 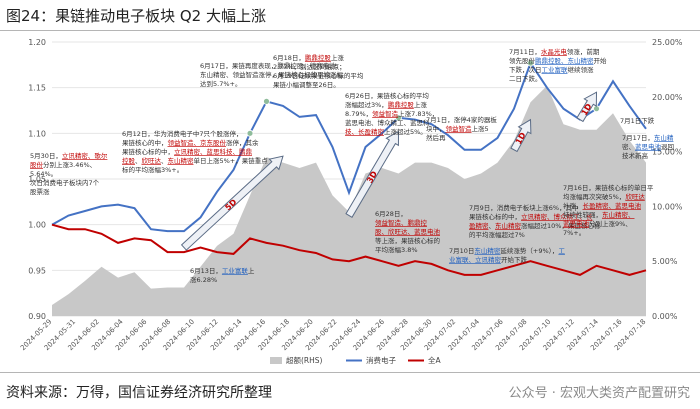 What do you see at coordinates (530, 63) in the screenshot?
I see `data-point-marker` at bounding box center [530, 63].